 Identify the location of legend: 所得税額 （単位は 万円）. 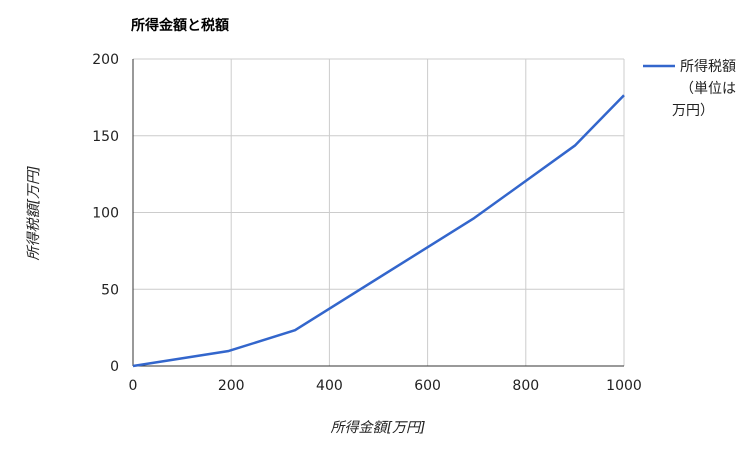
(689, 88).